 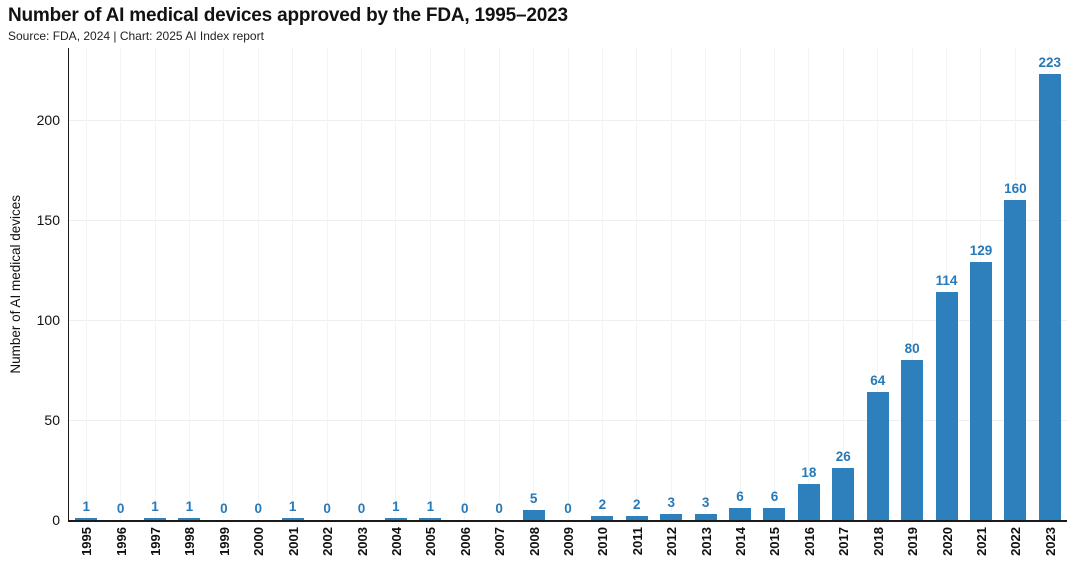 What do you see at coordinates (189, 519) in the screenshot?
I see `bar-1998` at bounding box center [189, 519].